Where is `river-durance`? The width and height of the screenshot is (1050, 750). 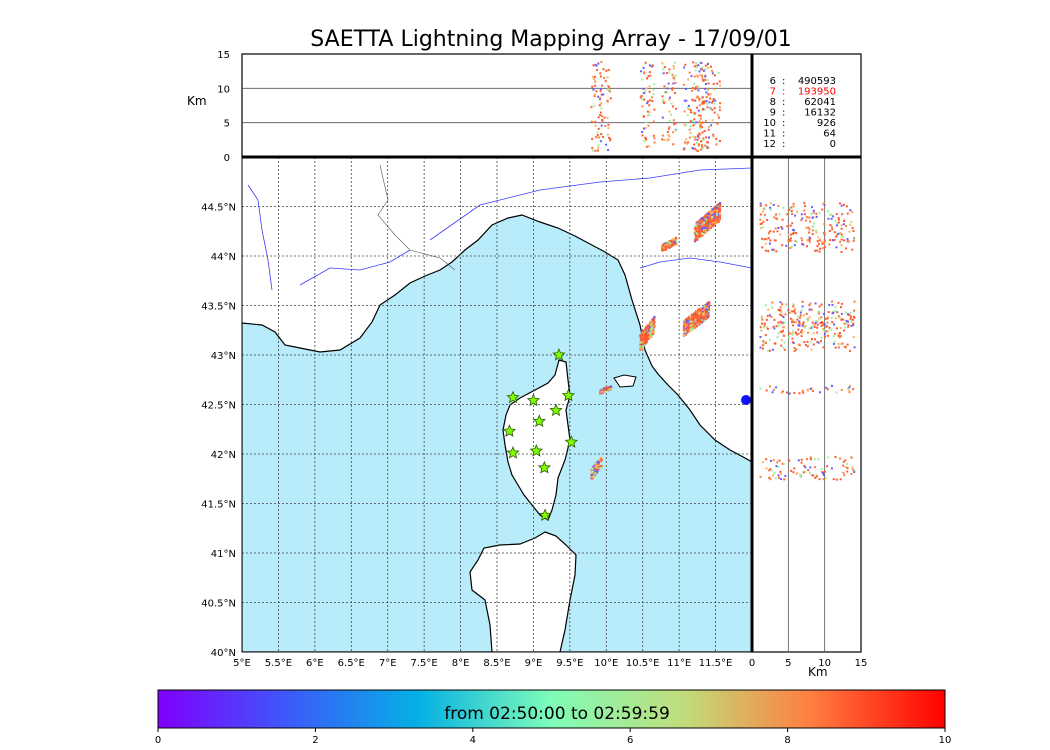 river-durance is located at coordinates (355, 267).